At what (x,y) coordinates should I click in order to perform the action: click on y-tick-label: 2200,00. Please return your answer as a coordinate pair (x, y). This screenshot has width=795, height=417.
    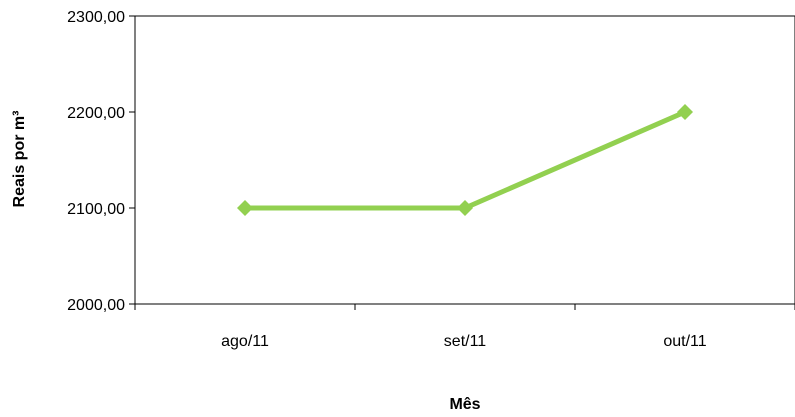
    Looking at the image, I should click on (96, 113).